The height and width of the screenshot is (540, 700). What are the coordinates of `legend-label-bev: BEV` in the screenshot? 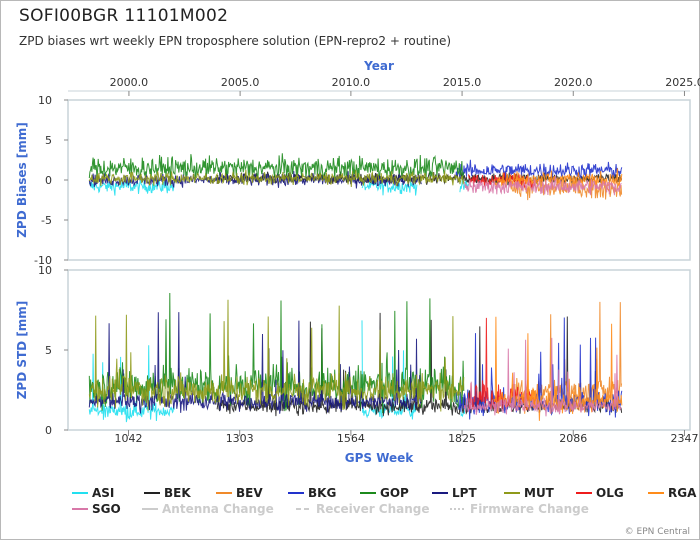 It's located at (249, 493).